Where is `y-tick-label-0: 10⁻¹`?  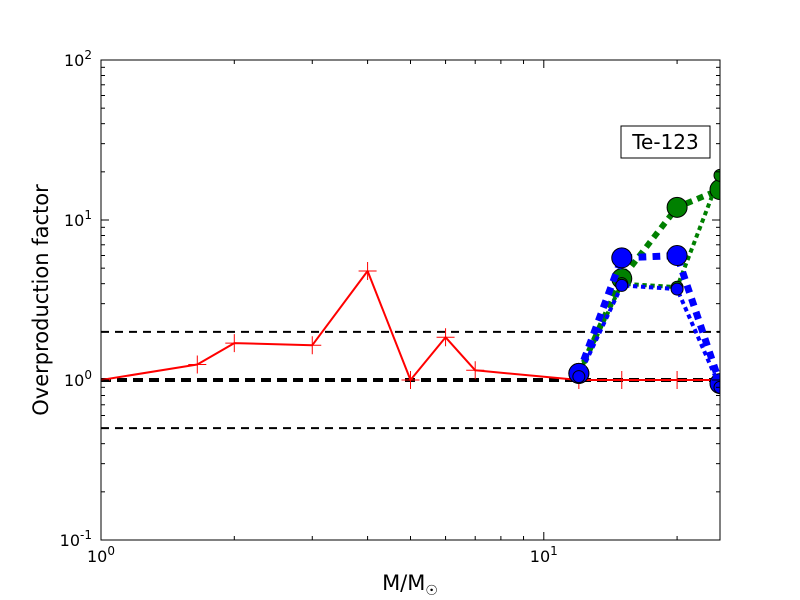
y-tick-label-0: 10⁻¹ is located at coordinates (76, 539).